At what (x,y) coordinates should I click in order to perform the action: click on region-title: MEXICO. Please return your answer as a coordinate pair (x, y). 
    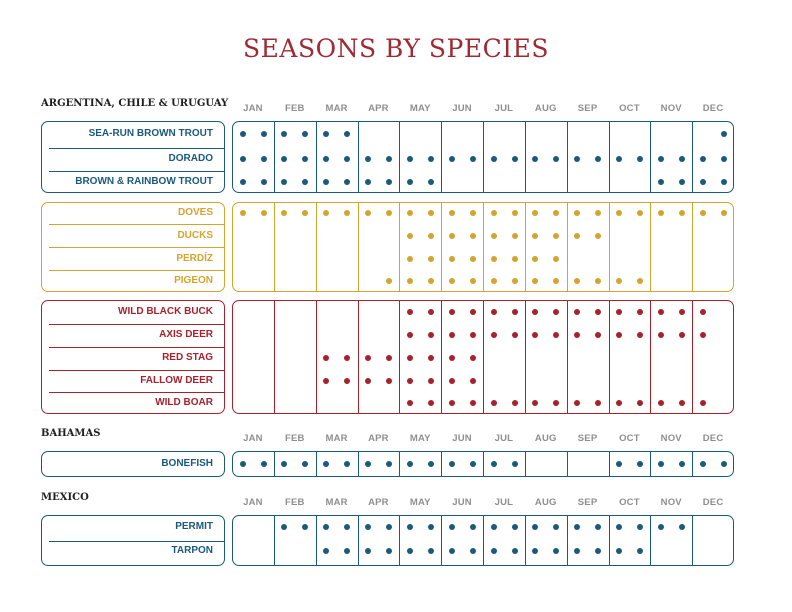
    Looking at the image, I should click on (65, 497).